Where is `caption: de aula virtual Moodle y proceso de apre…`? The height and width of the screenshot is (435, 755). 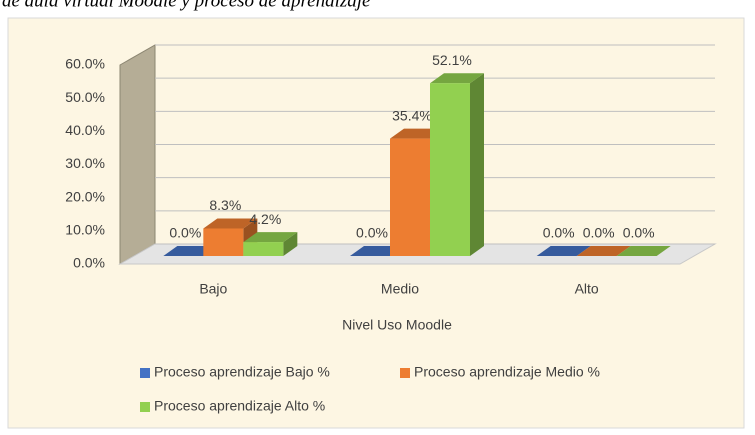 caption: de aula virtual Moodle y proceso de apre… is located at coordinates (186, 5).